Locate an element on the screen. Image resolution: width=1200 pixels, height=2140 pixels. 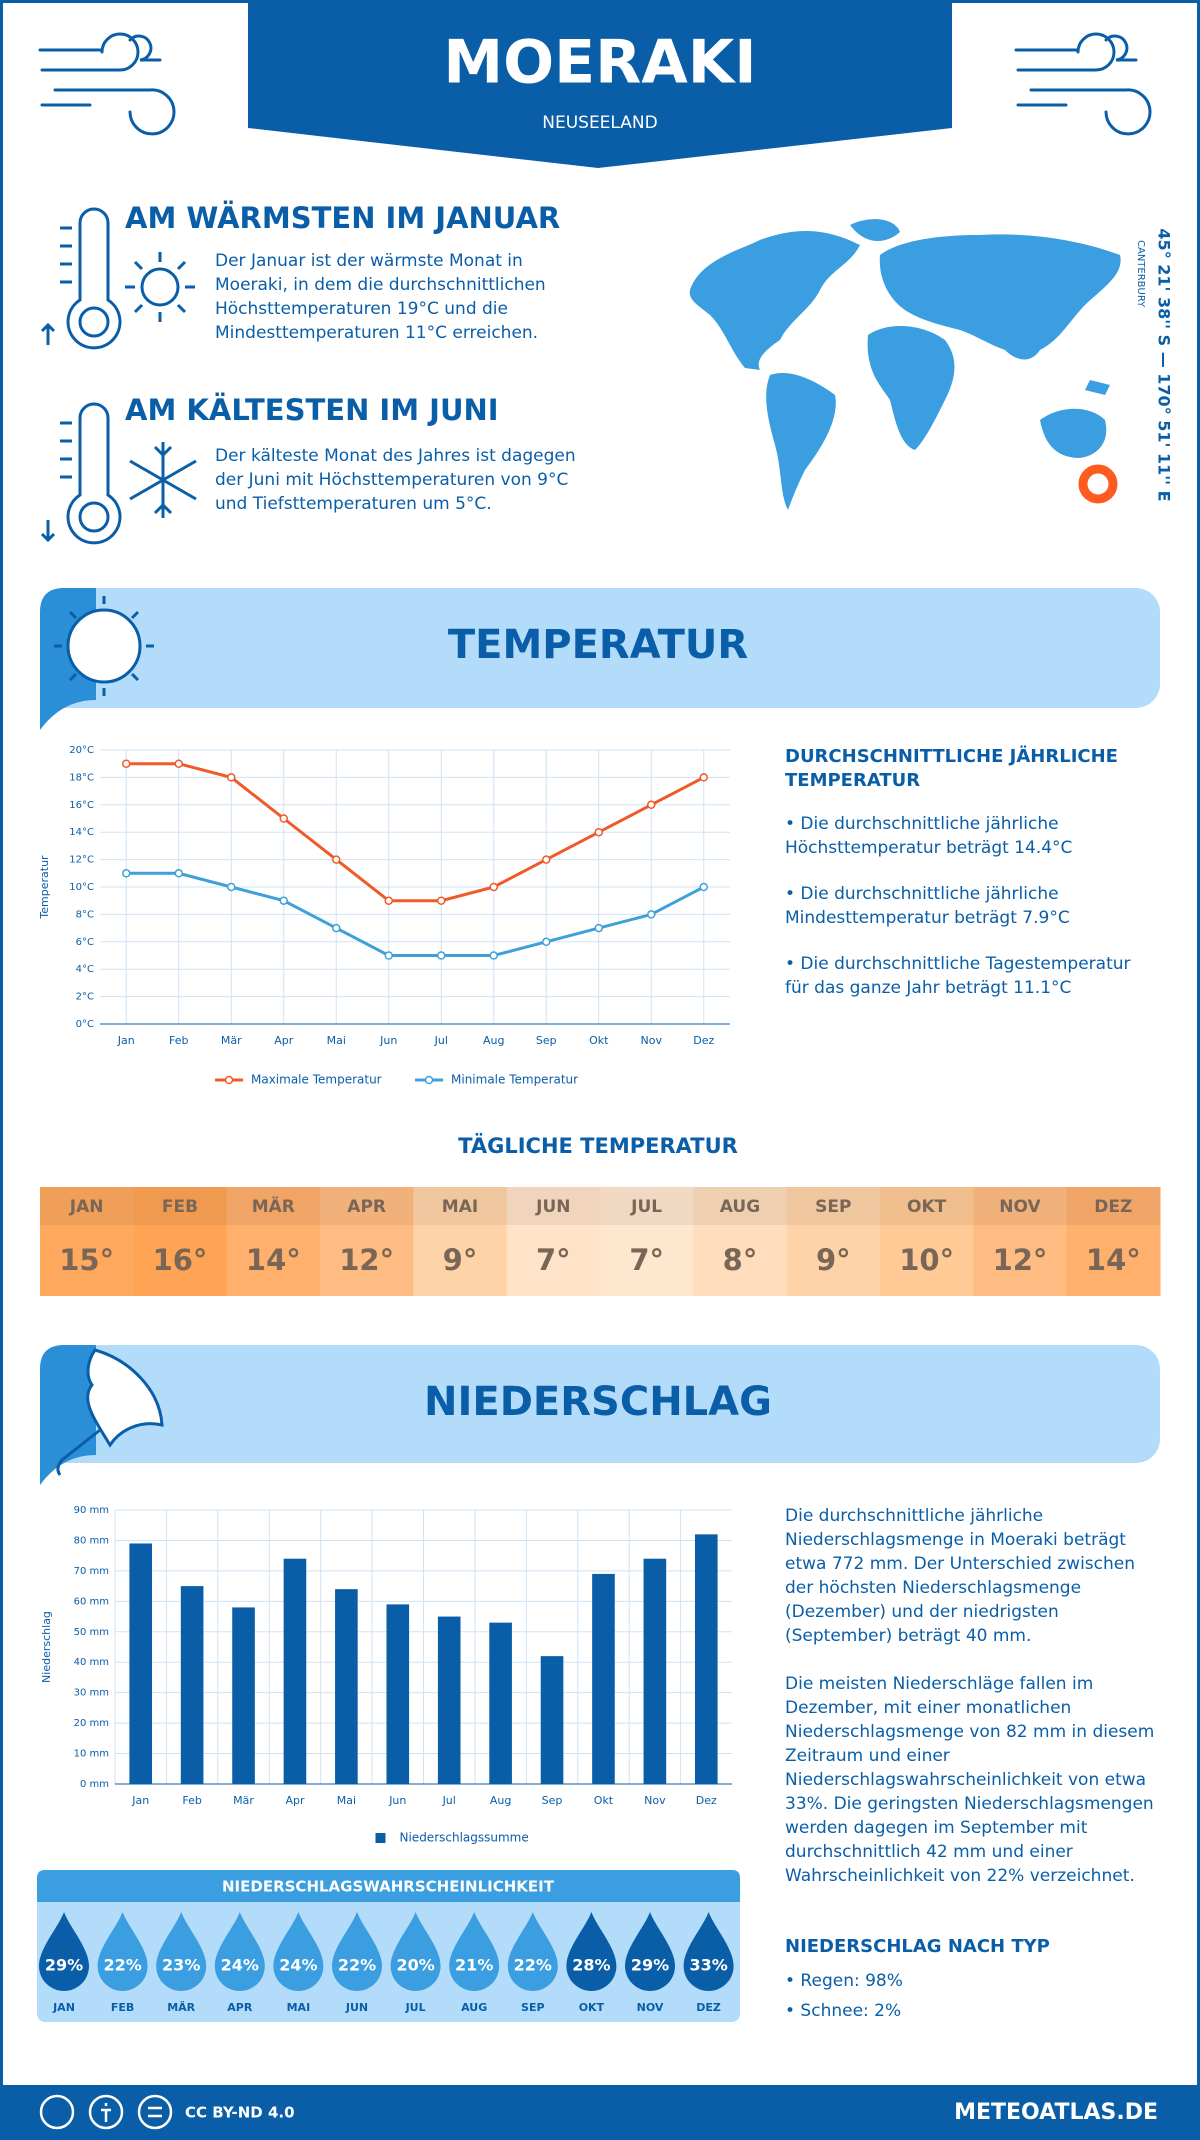
header-banner is located at coordinates (600, 84).